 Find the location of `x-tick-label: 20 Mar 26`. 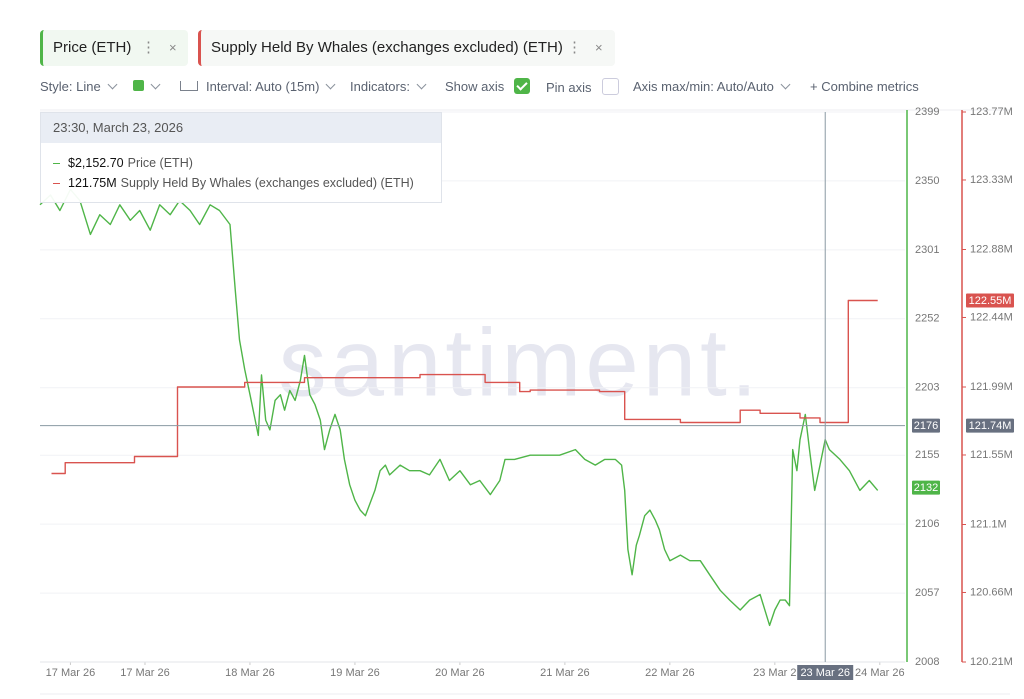

x-tick-label: 20 Mar 26 is located at coordinates (460, 673).